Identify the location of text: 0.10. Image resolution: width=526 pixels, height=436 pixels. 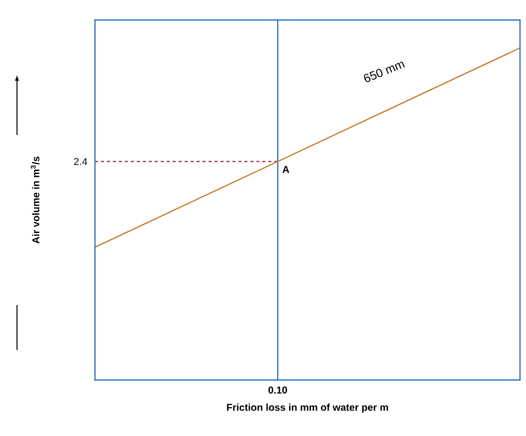
(278, 390).